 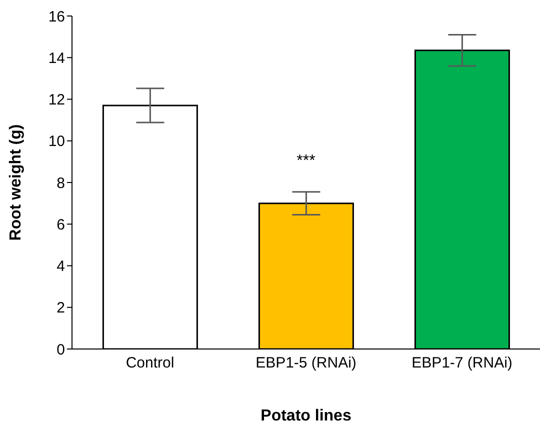 I want to click on y-tick-label: 8, so click(x=60, y=183).